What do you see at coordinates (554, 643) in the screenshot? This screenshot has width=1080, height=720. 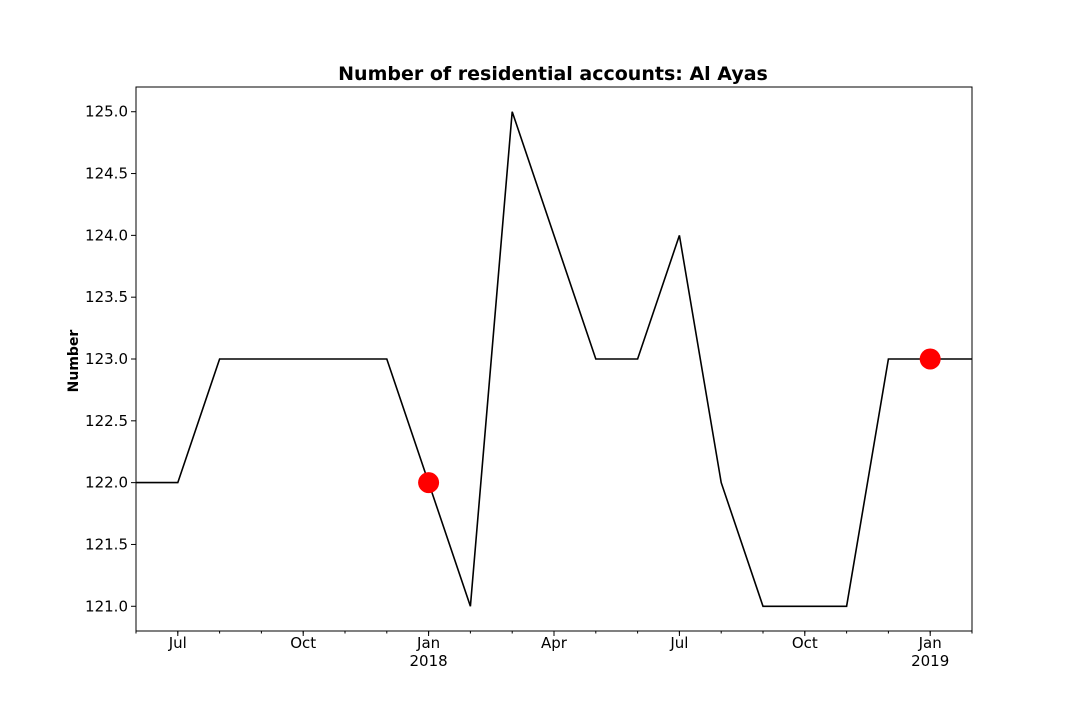 I see `x-tick-label: Apr` at bounding box center [554, 643].